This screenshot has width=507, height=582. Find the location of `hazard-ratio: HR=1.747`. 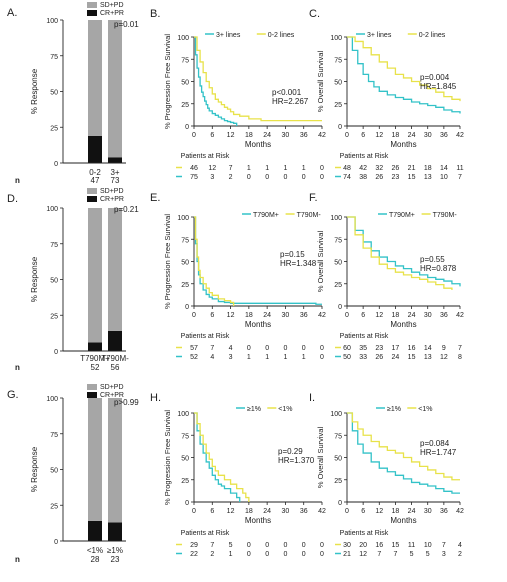

hazard-ratio: HR=1.747 is located at coordinates (438, 452).